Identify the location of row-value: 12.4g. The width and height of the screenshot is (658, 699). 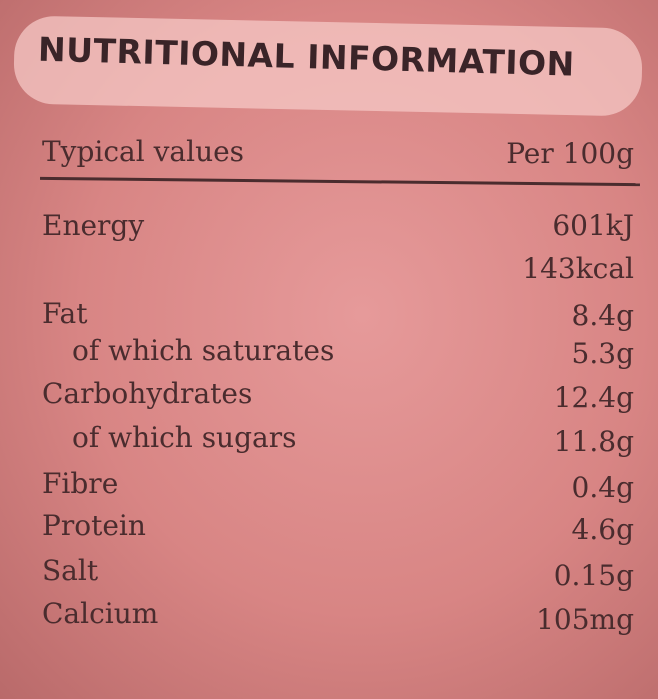
(593, 397).